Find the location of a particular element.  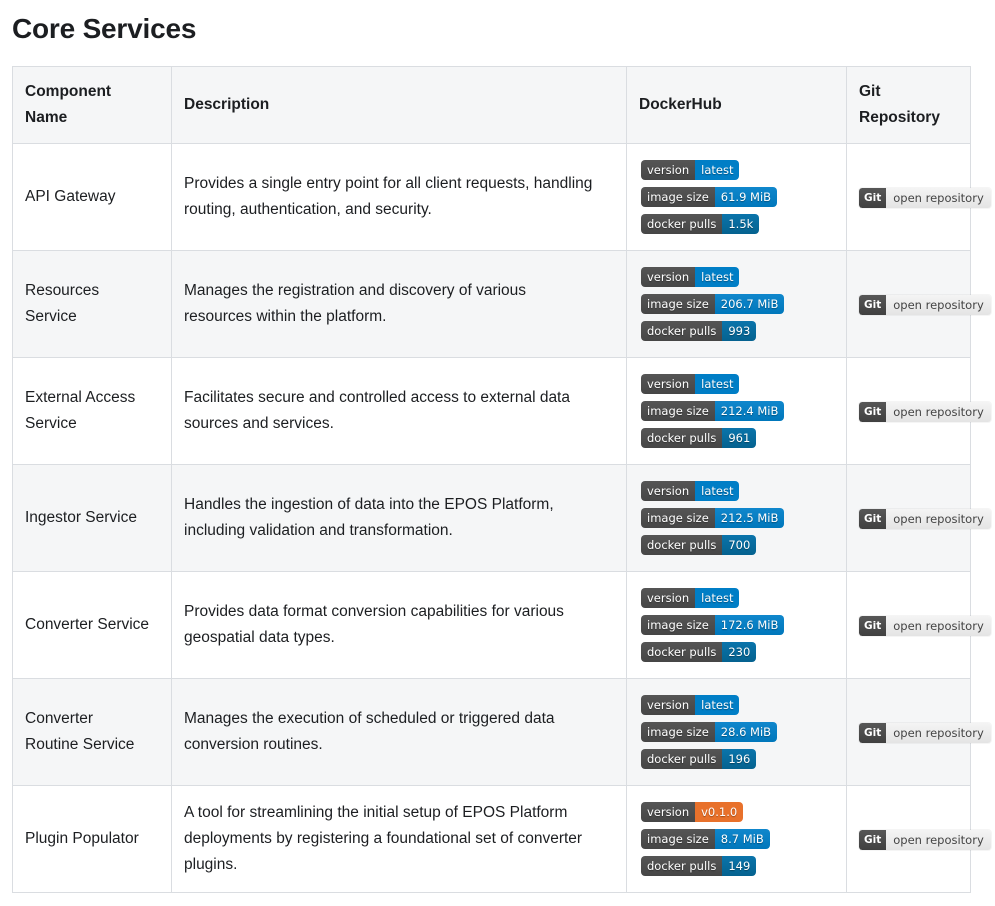

docker-pulls-badge: docker pulls 196 is located at coordinates (699, 759).